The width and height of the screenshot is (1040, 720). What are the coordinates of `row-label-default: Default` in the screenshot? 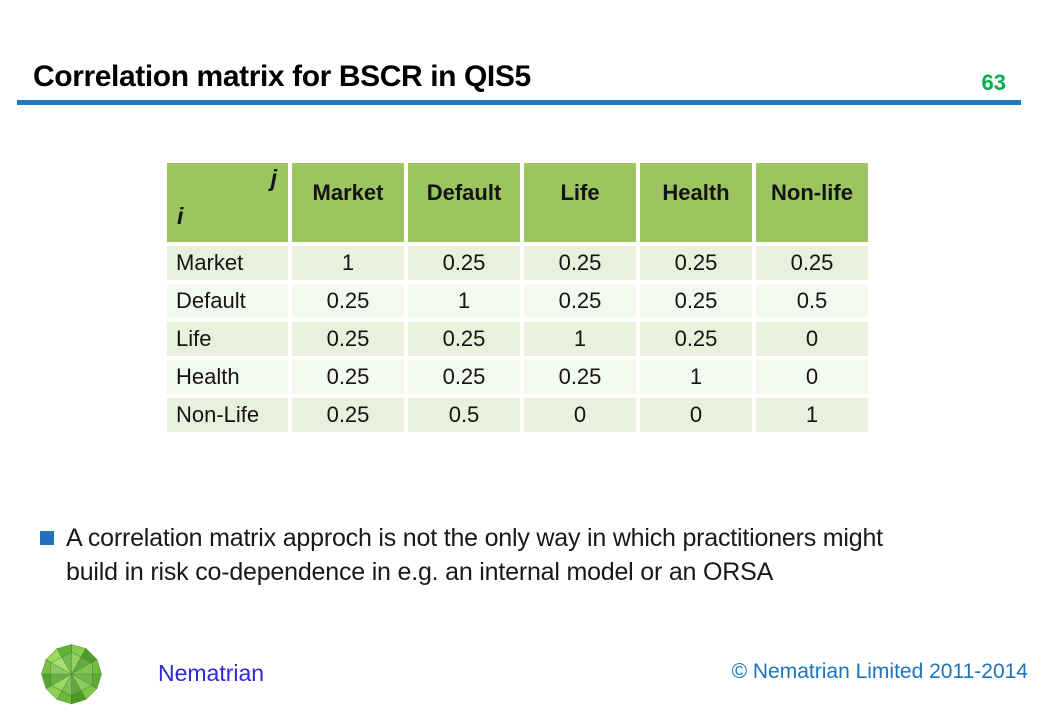 It's located at (227, 301).